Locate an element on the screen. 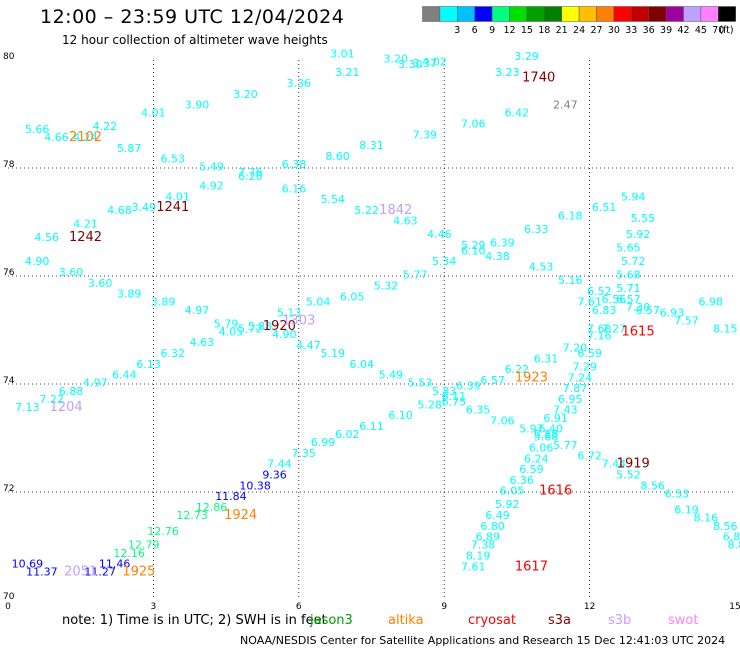 Image resolution: width=740 pixels, height=650 pixels. wave-height-value: 6.91 is located at coordinates (555, 418).